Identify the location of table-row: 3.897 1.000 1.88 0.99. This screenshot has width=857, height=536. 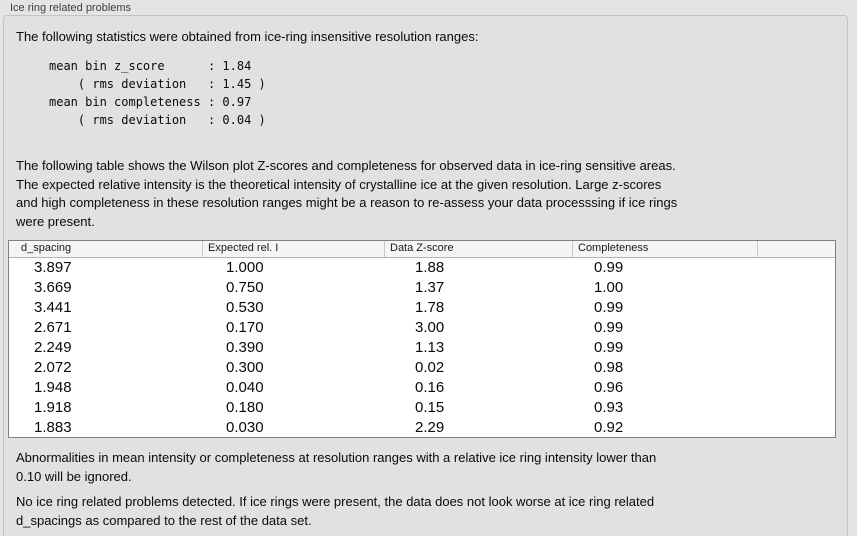
(422, 268).